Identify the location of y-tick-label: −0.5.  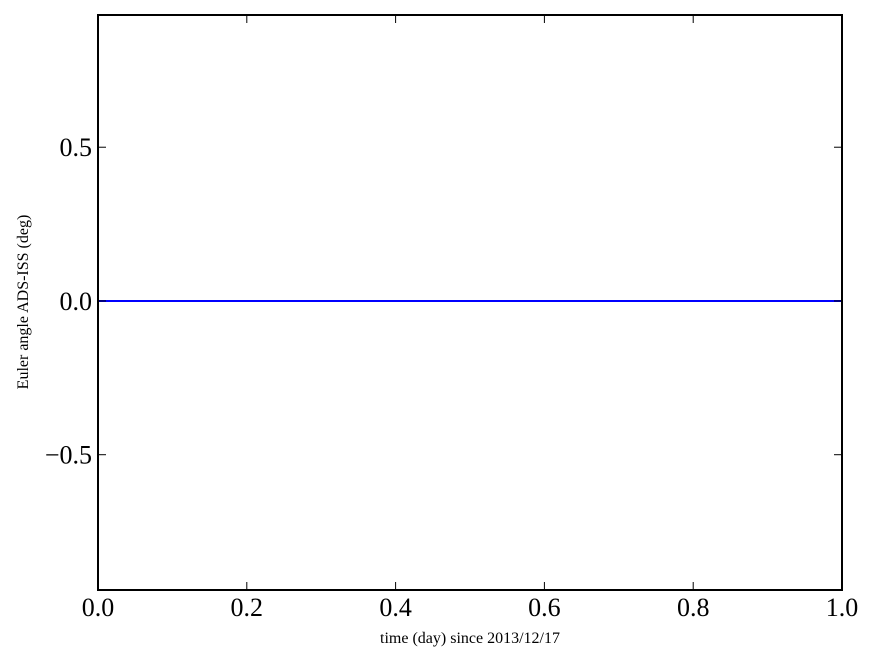
(68, 455).